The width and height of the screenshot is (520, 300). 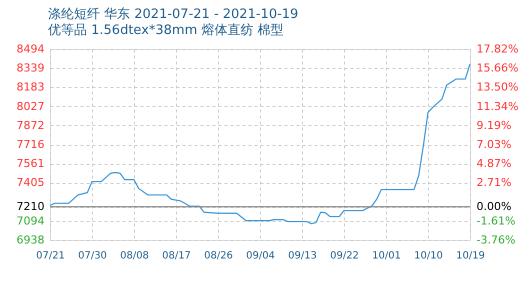 What do you see at coordinates (173, 14) in the screenshot?
I see `chart-title: 涤纶短纤 华东 2021-07-21 - 2021-10-19` at bounding box center [173, 14].